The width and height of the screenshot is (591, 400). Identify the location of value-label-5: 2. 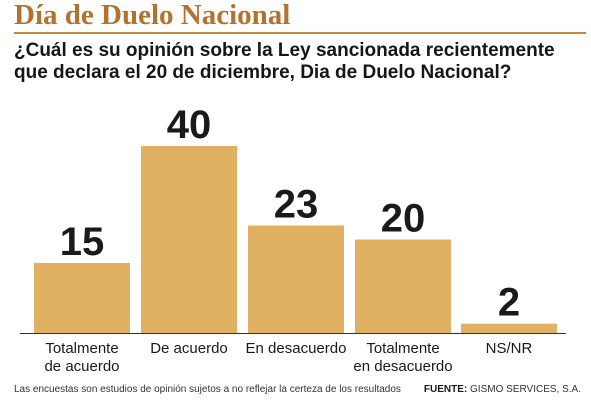
(509, 303).